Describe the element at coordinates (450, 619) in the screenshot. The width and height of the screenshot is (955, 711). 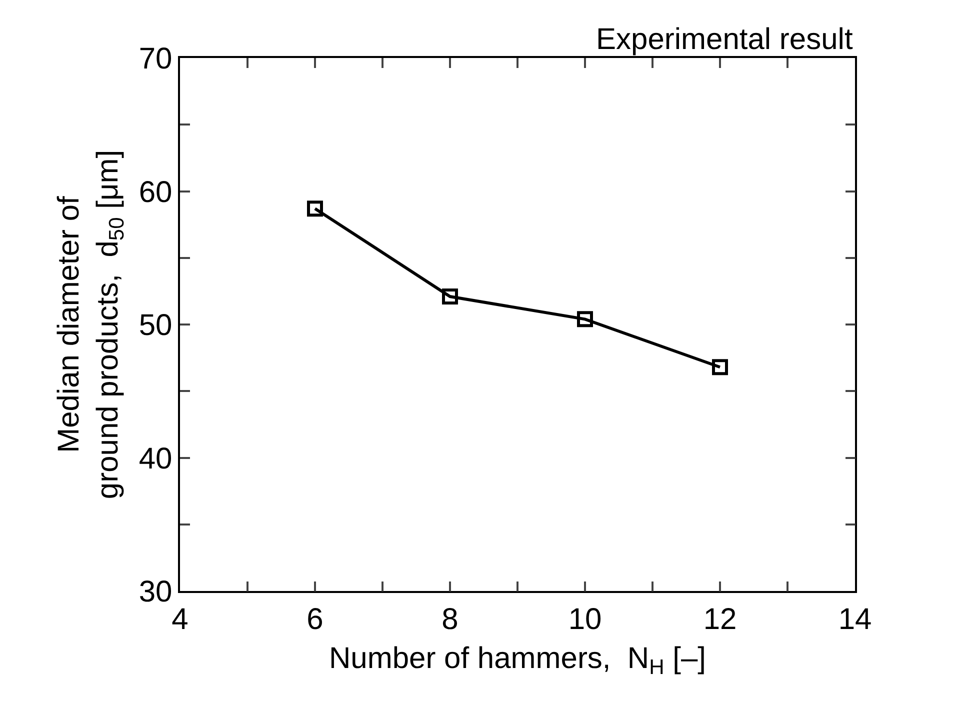
I see `x-tick-label: 8` at that location.